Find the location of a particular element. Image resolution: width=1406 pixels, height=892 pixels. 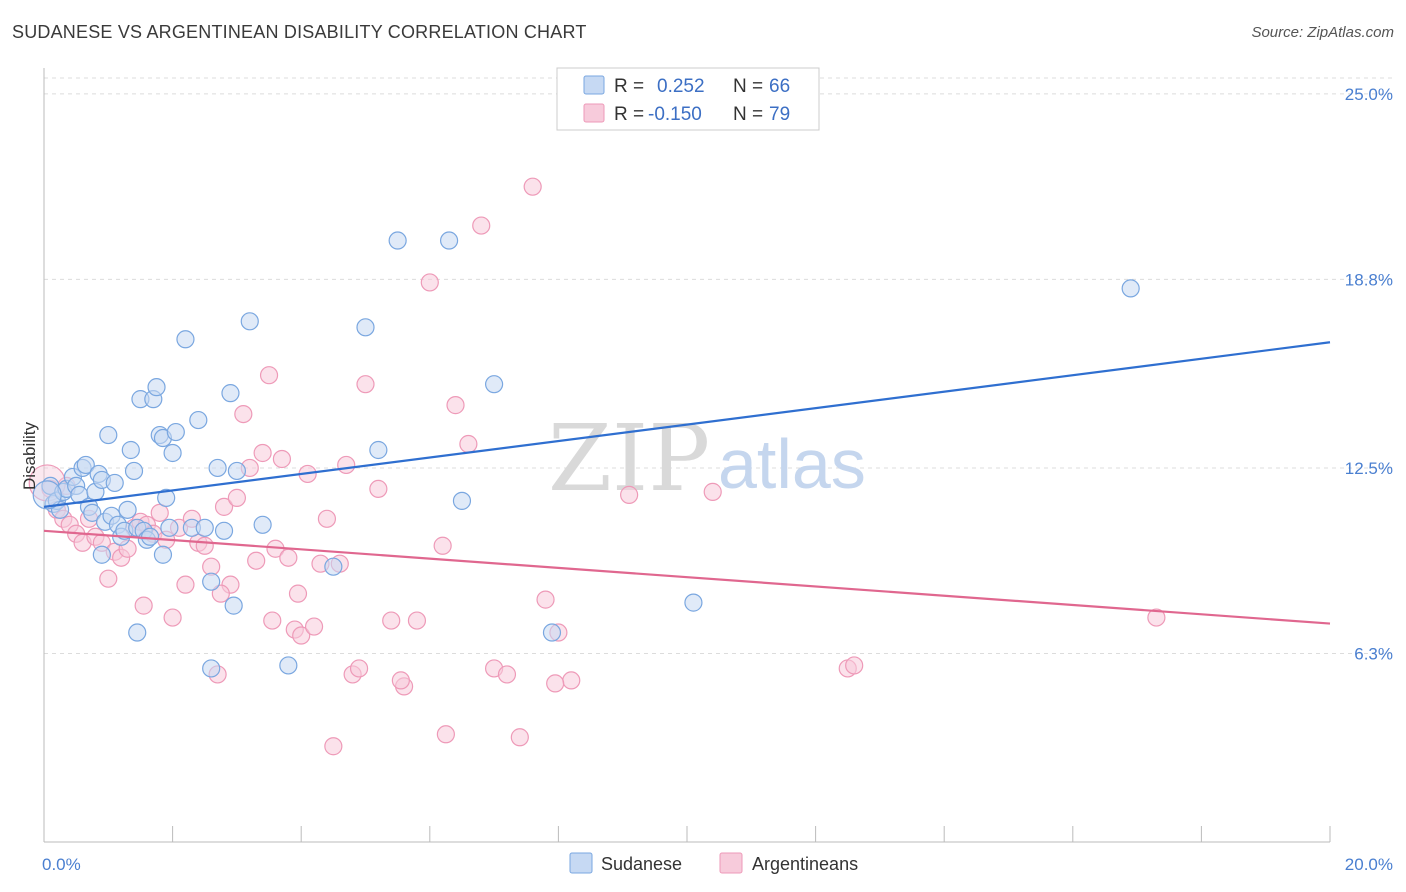

legend-n-value-argentineans: 79 is located at coordinates (779, 114).